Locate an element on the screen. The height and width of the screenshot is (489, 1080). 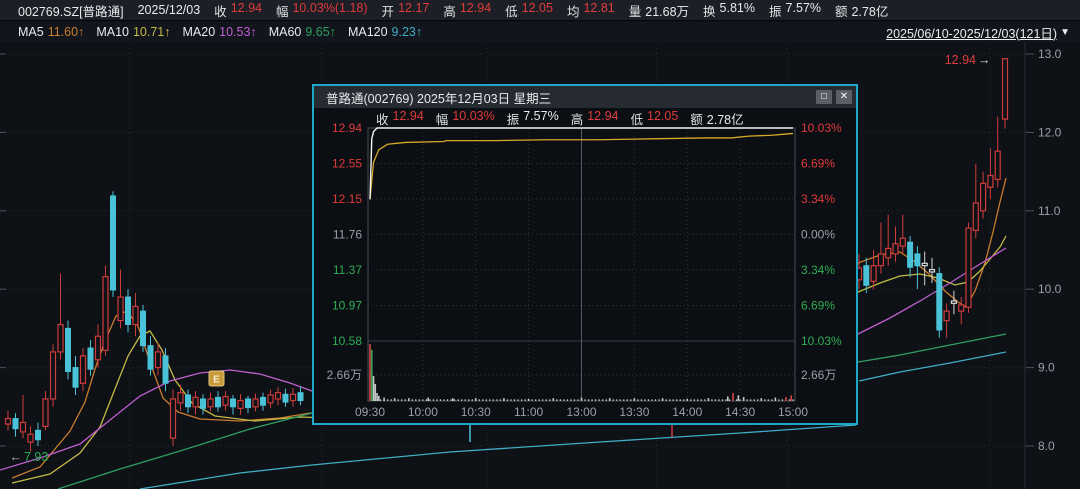
quote-field: 均 12.81 is located at coordinates (591, 10).